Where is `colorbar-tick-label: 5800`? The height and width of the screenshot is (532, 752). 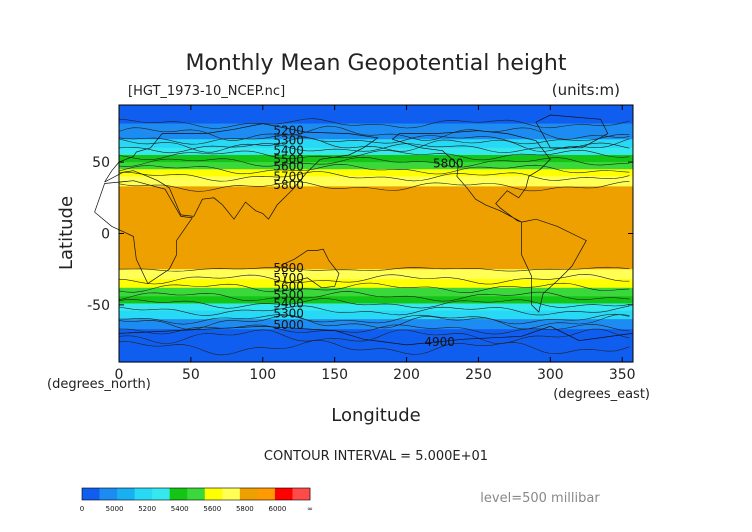
colorbar-tick-label: 5800 is located at coordinates (245, 509).